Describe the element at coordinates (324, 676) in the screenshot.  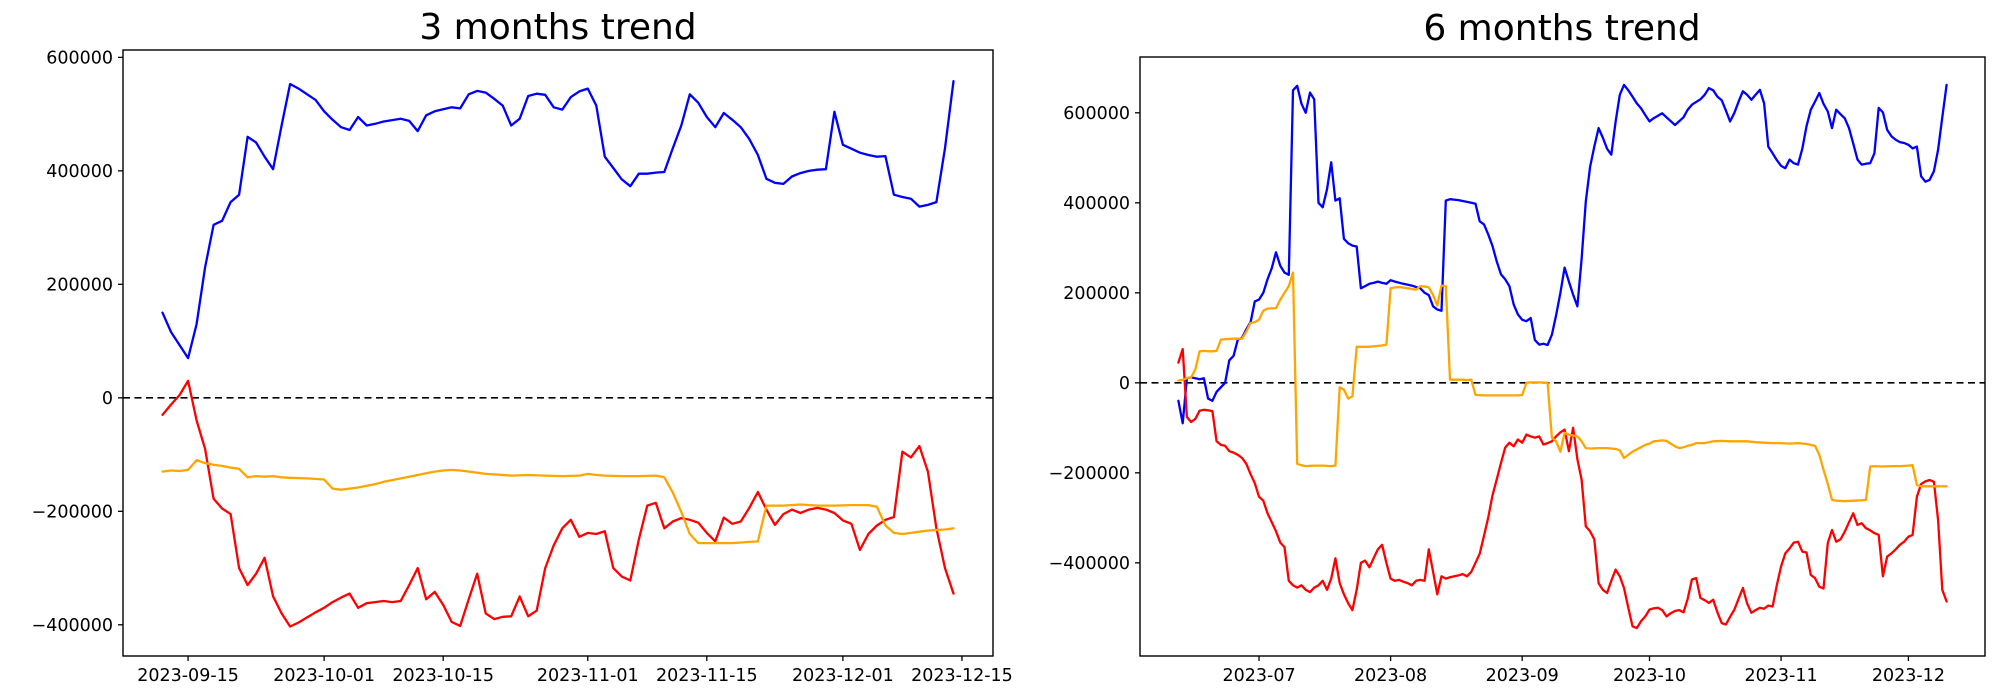
I see `x-tick-label: 2023-10-01` at that location.